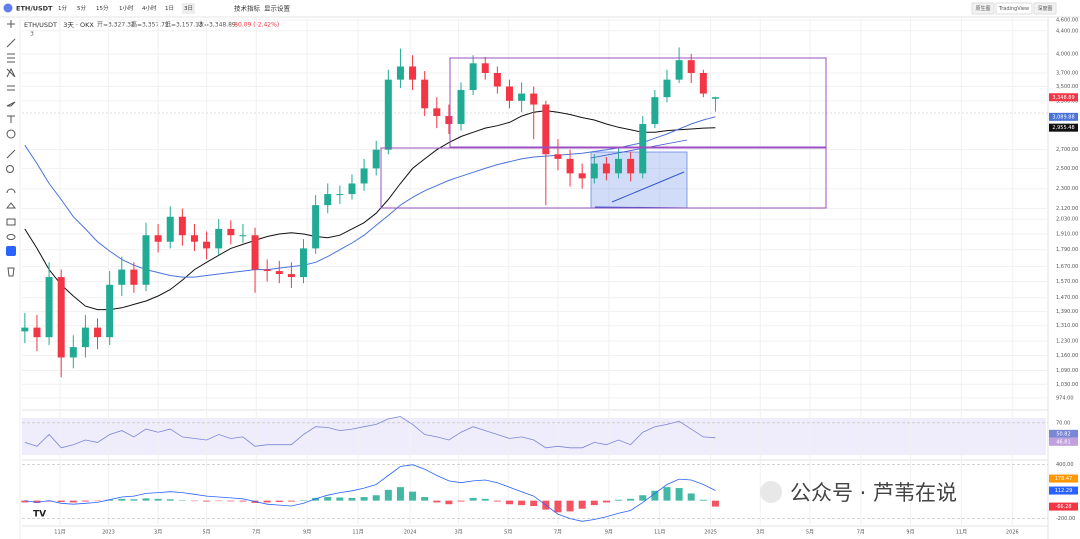  I want to click on symbol: ETH/USDT, so click(34, 9).